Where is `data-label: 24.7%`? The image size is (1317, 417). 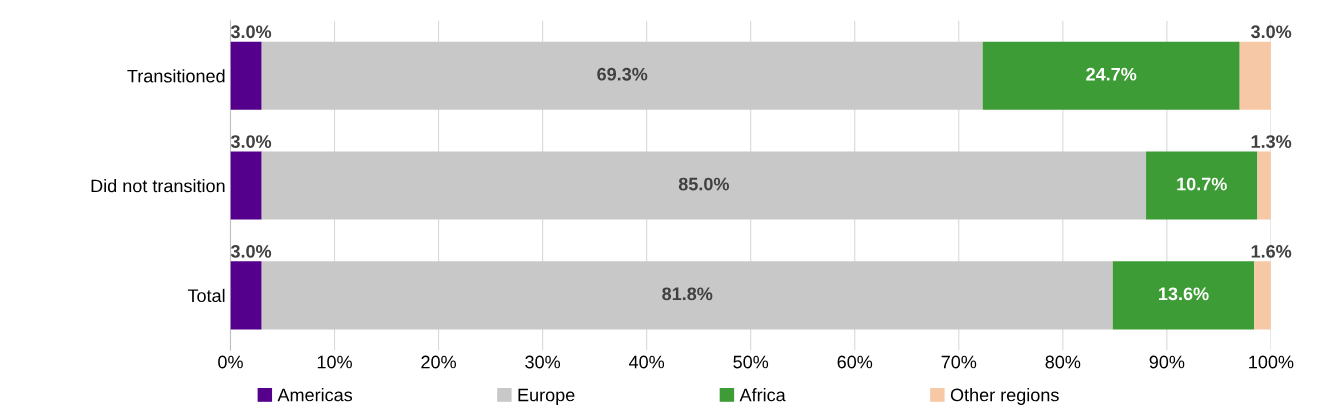
data-label: 24.7% is located at coordinates (1111, 74).